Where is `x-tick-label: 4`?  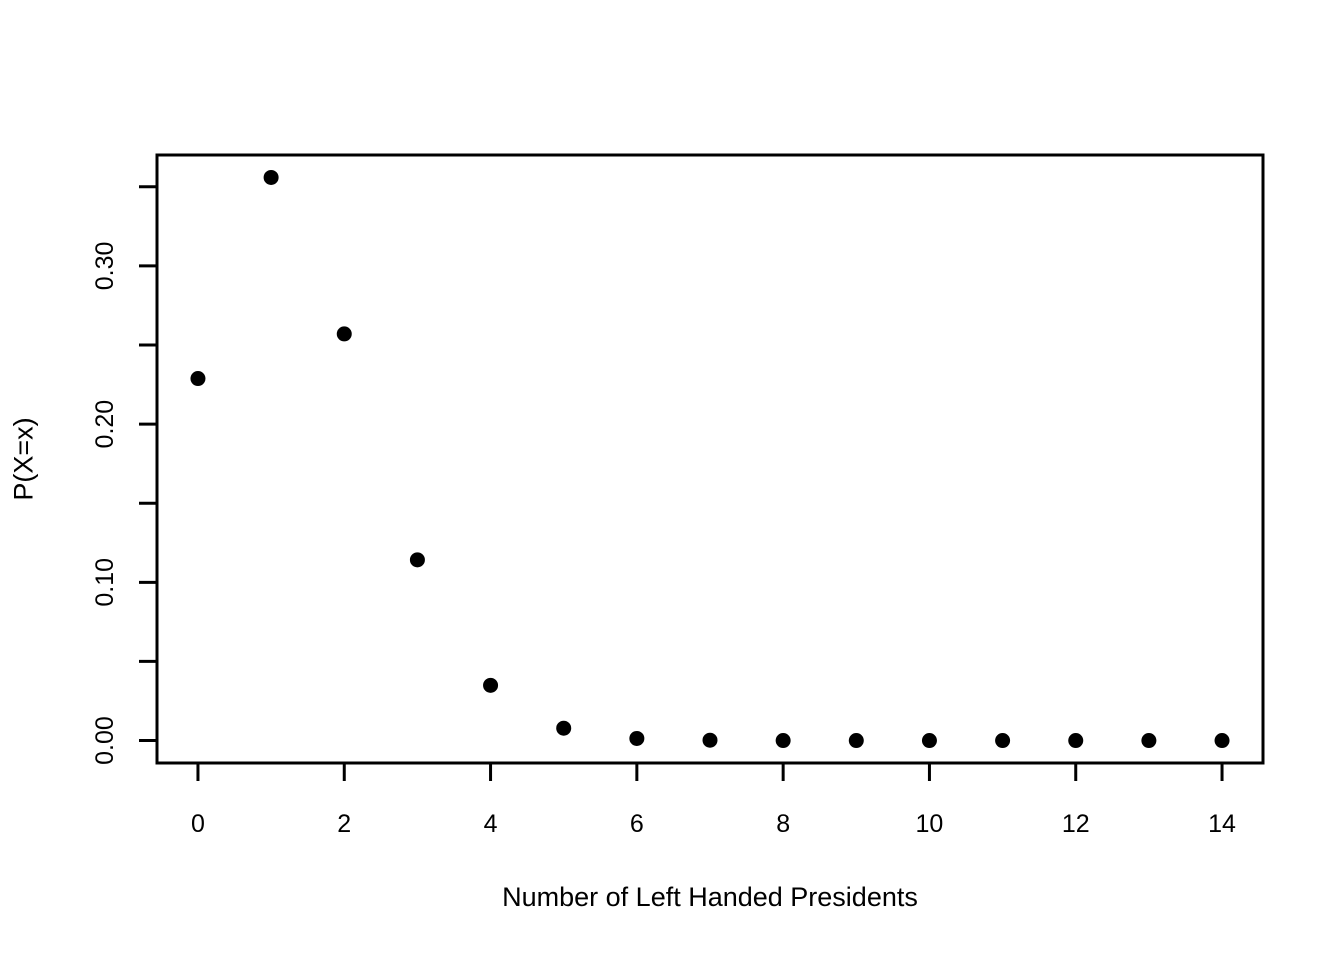
x-tick-label: 4 is located at coordinates (491, 824).